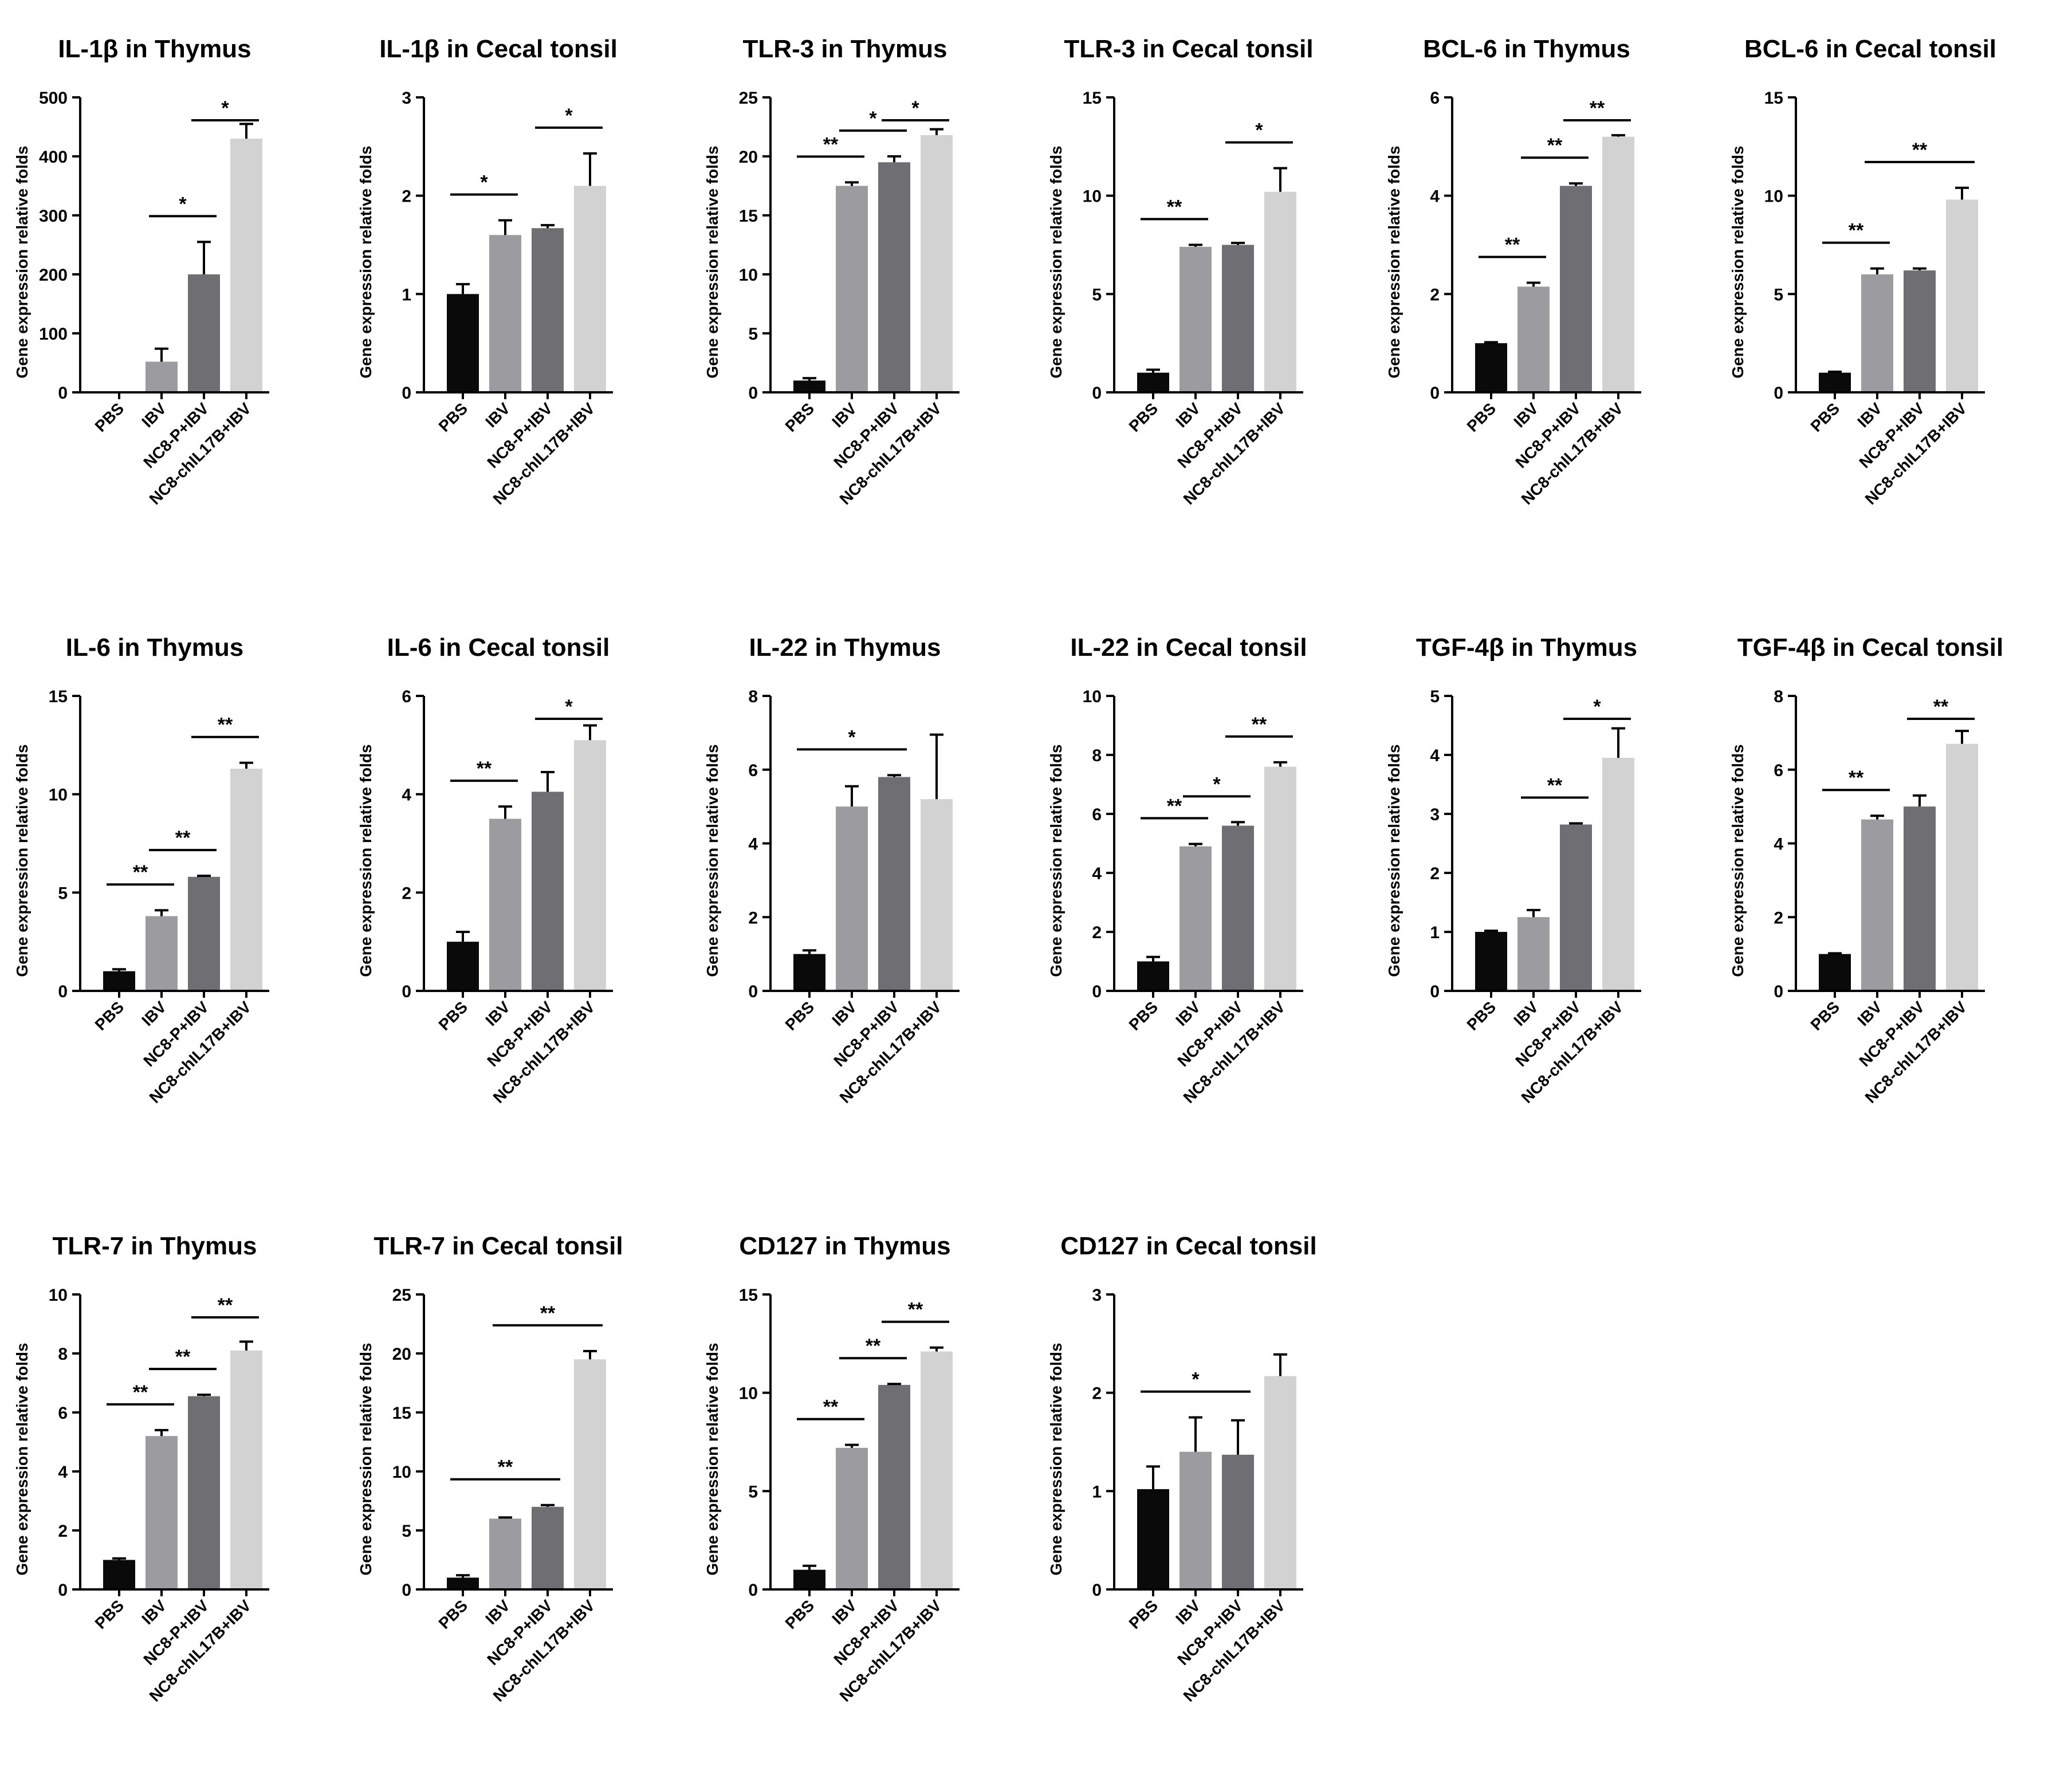  Describe the element at coordinates (154, 49) in the screenshot. I see `chart-title: IL-1β in Thymus` at that location.